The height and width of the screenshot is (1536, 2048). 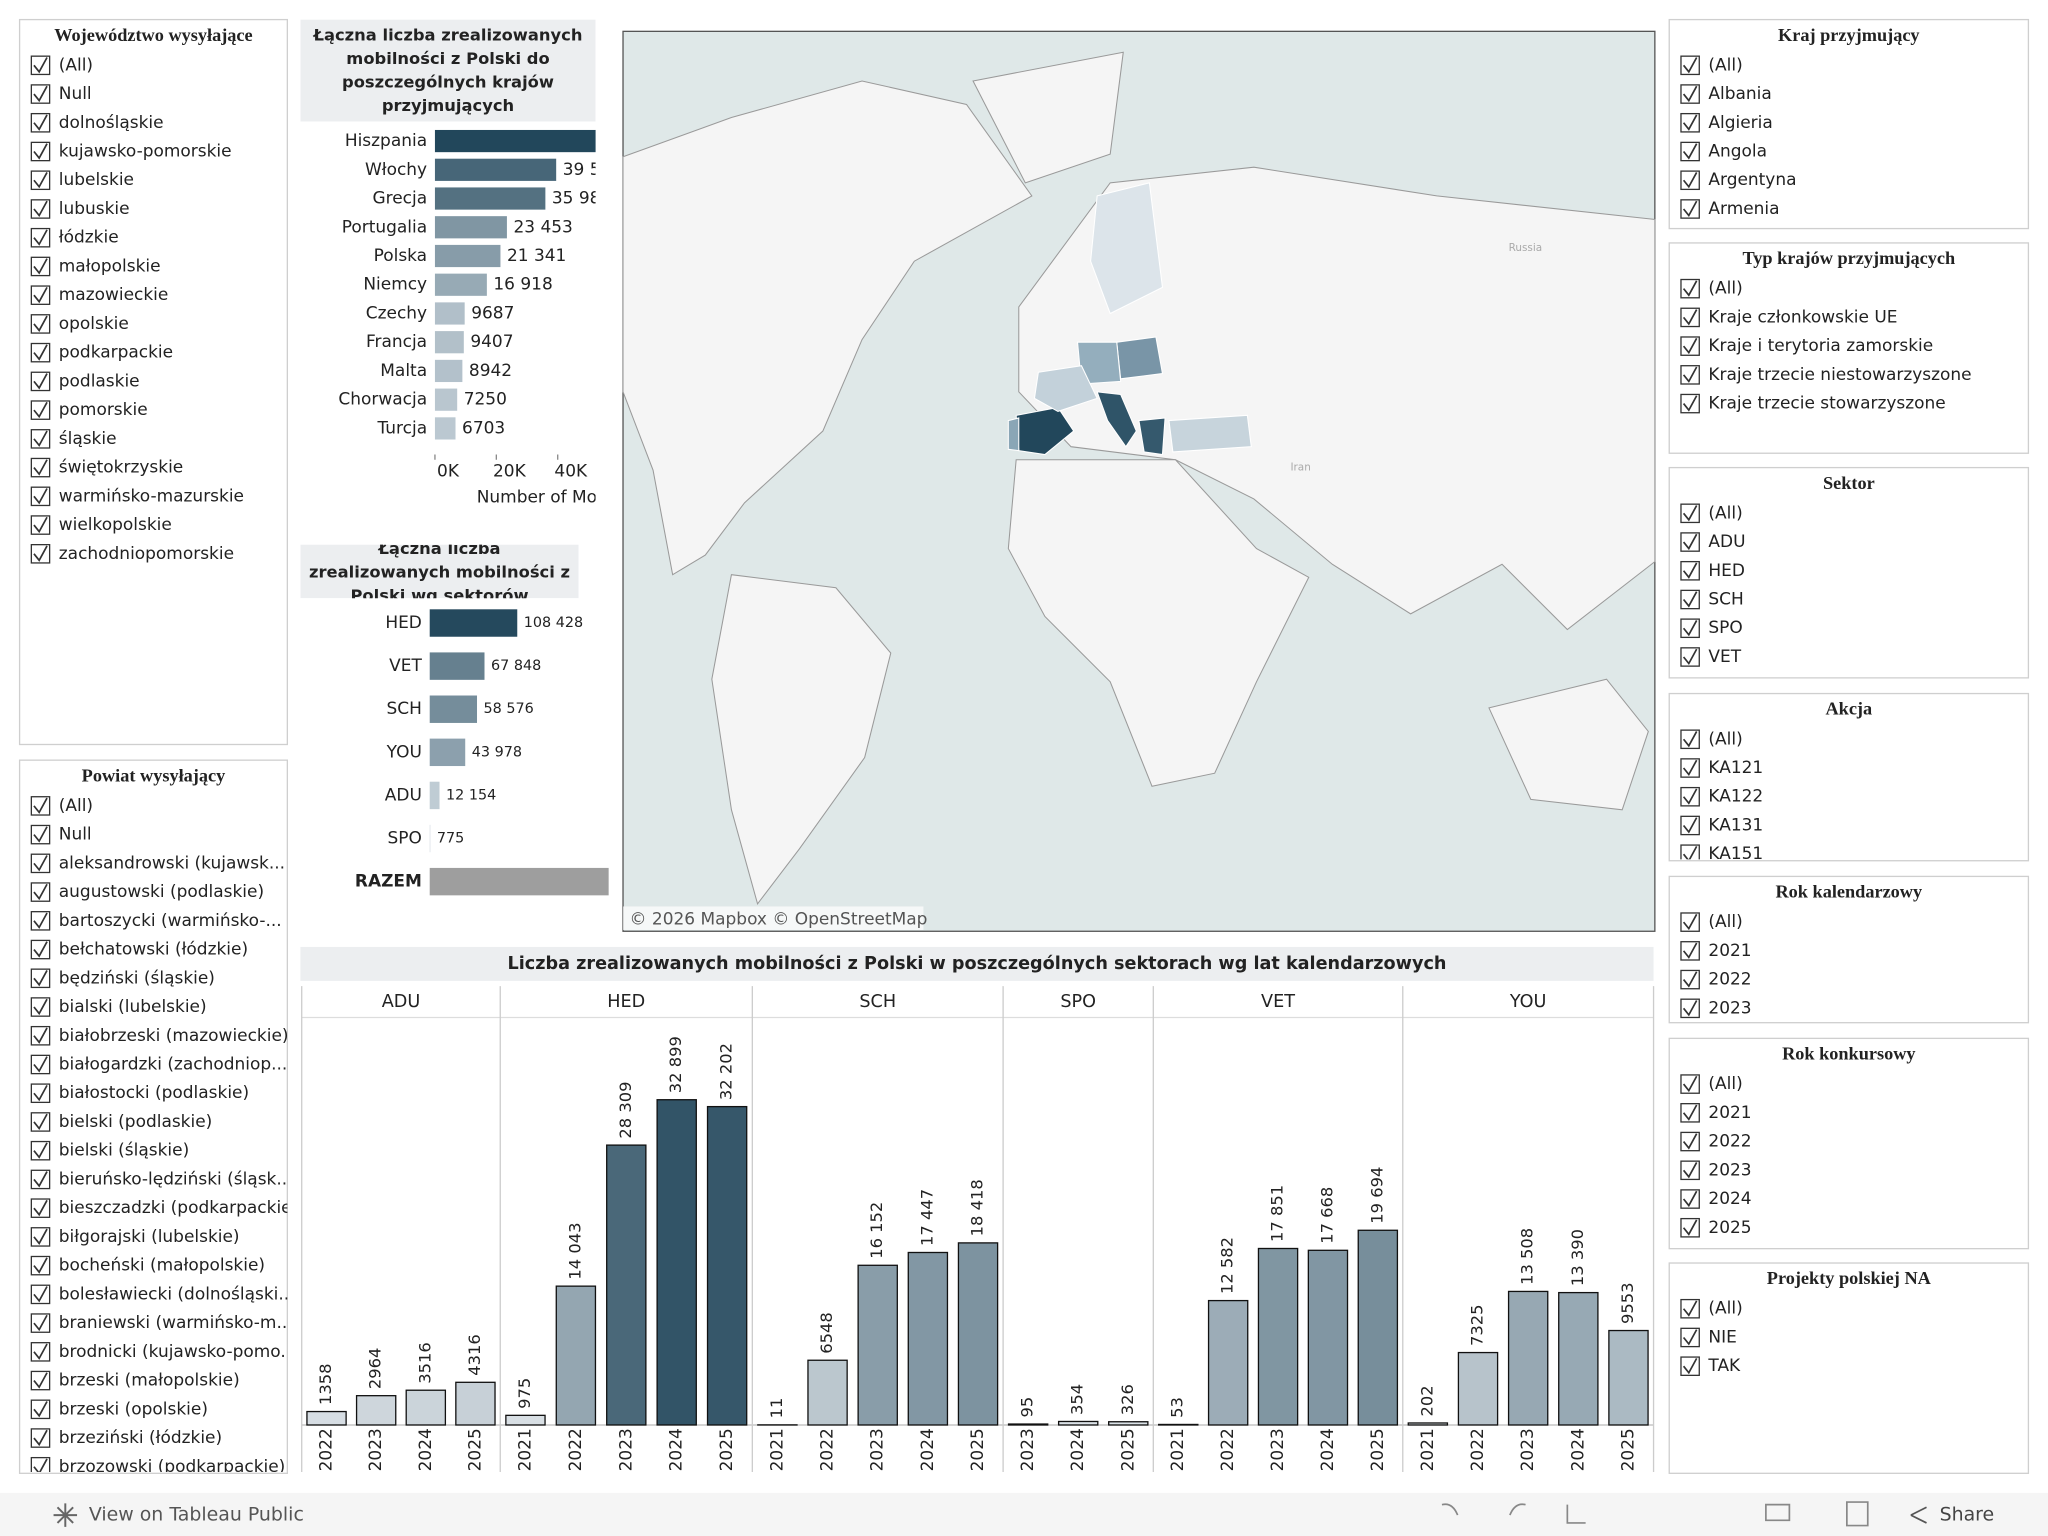 What do you see at coordinates (114, 295) in the screenshot?
I see `filter-item: mazowieckie` at bounding box center [114, 295].